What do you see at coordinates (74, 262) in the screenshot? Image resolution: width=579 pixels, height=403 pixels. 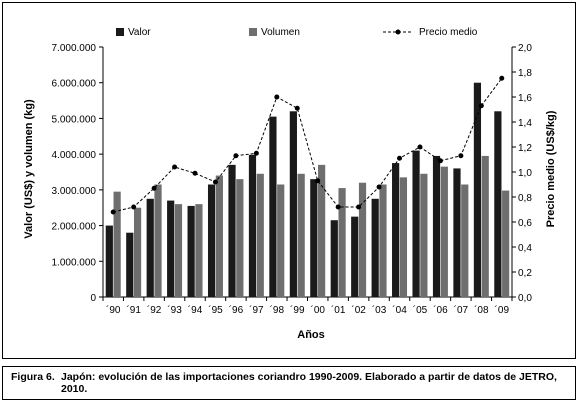 I see `y-tick-label-left: 1.000.000` at bounding box center [74, 262].